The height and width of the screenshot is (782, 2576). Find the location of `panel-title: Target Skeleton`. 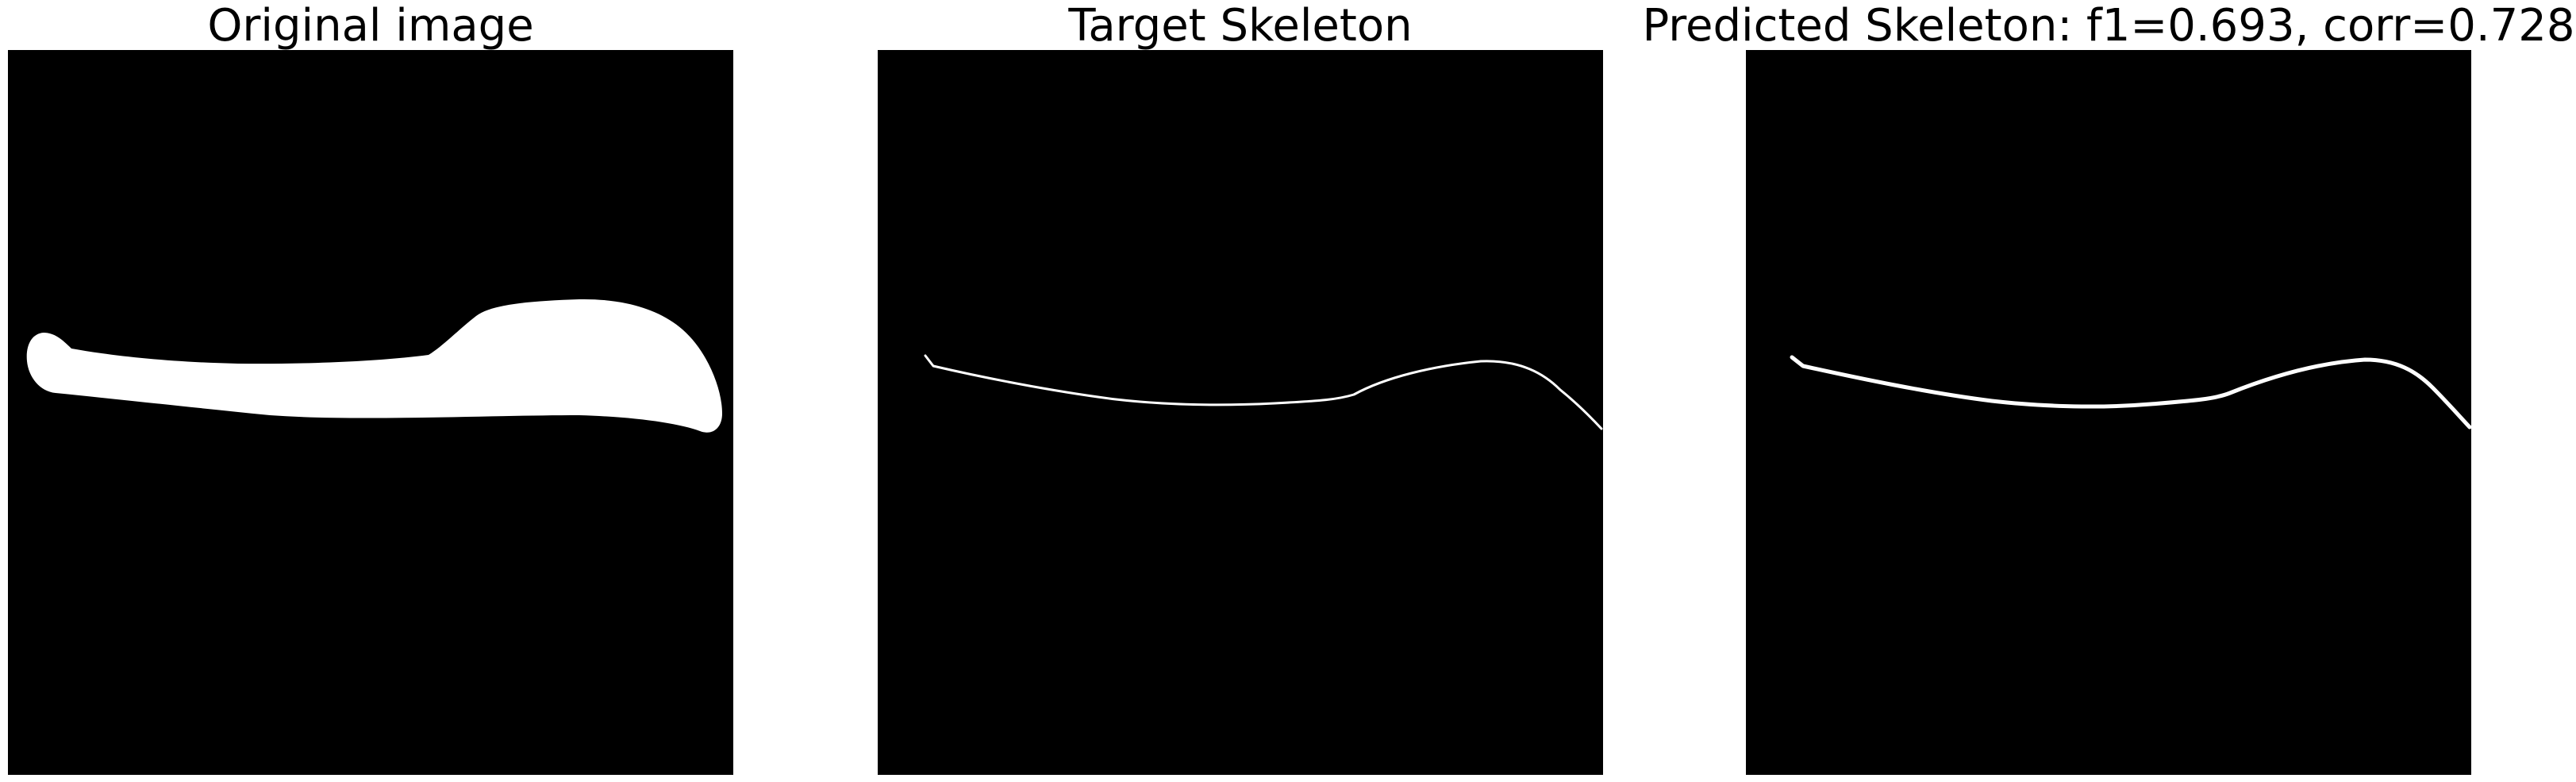

panel-title: Target Skeleton is located at coordinates (1240, 26).